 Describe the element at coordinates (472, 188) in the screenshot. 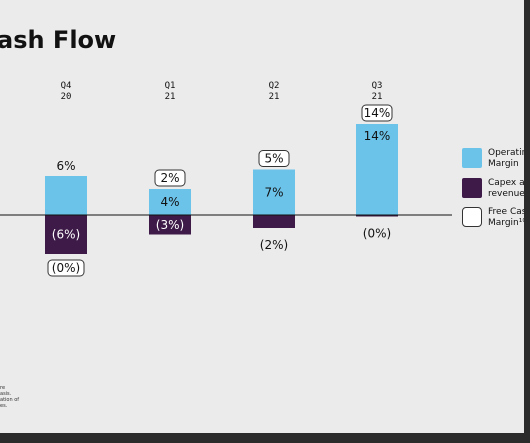

I see `legend-swatch-capex` at that location.